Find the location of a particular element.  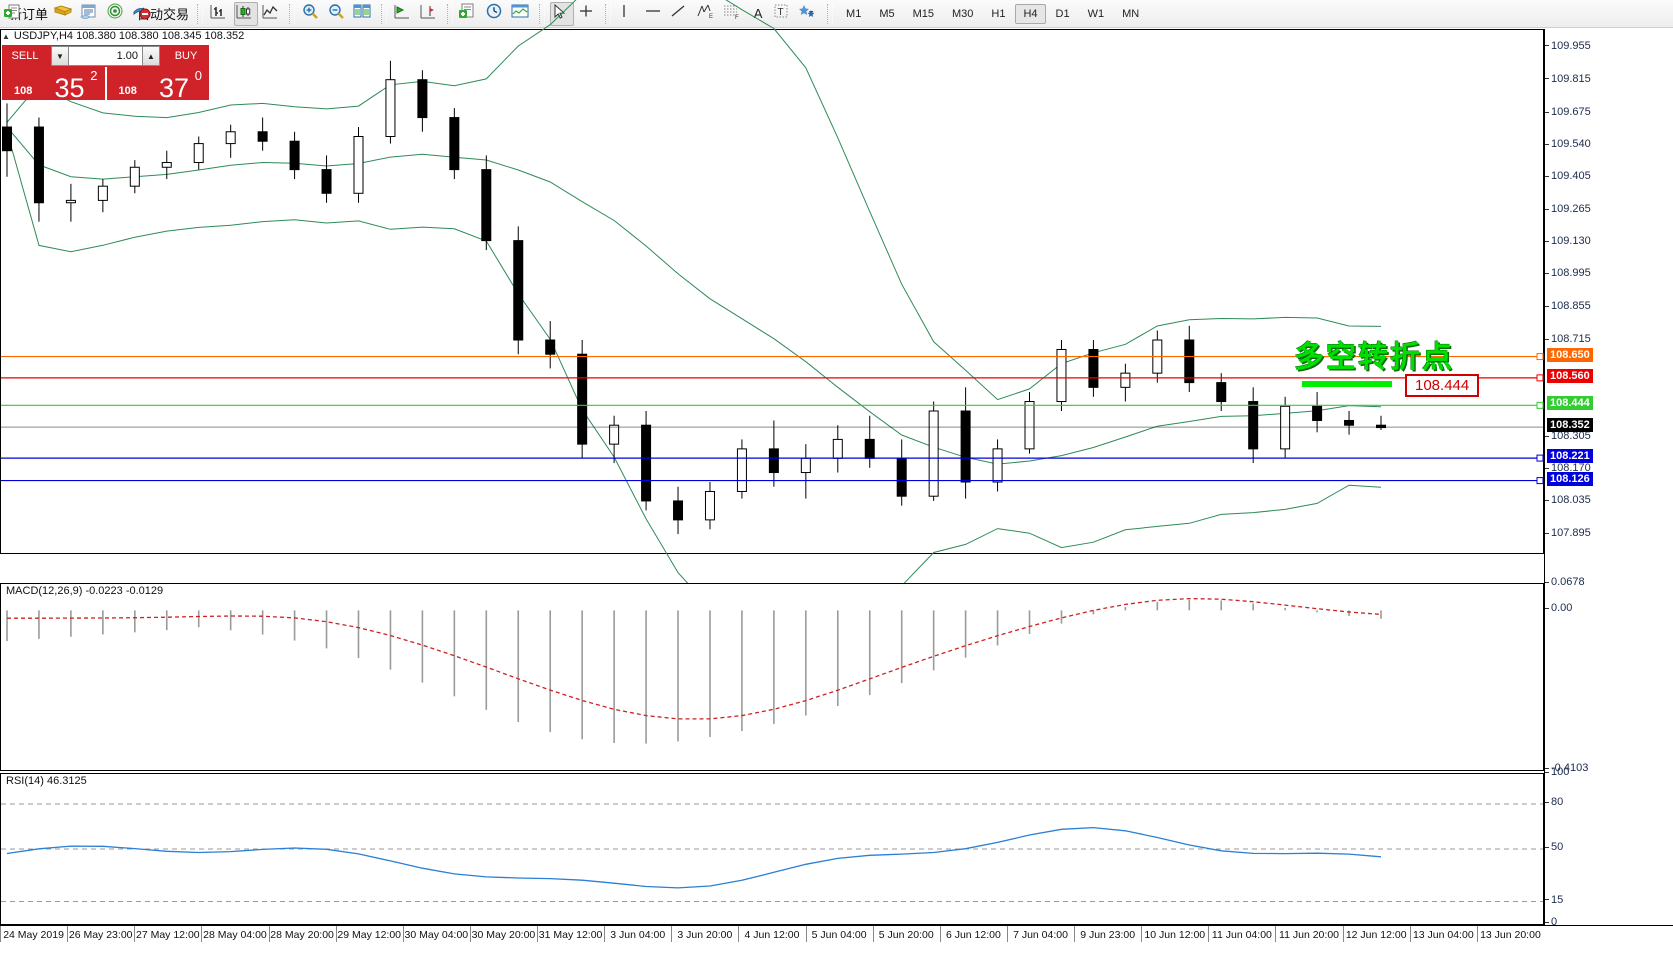

collapse-triangle-icon: ▲ is located at coordinates (6, 36).